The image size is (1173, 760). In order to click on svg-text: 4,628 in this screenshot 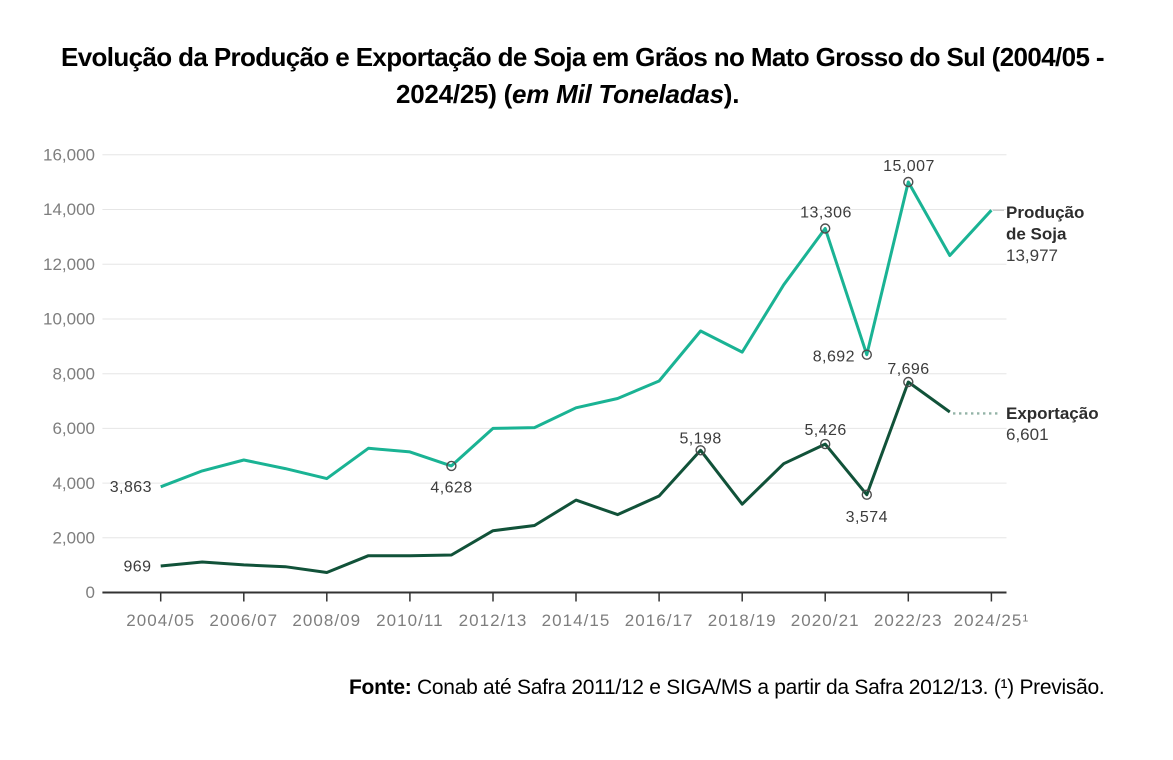, I will do `click(451, 488)`.